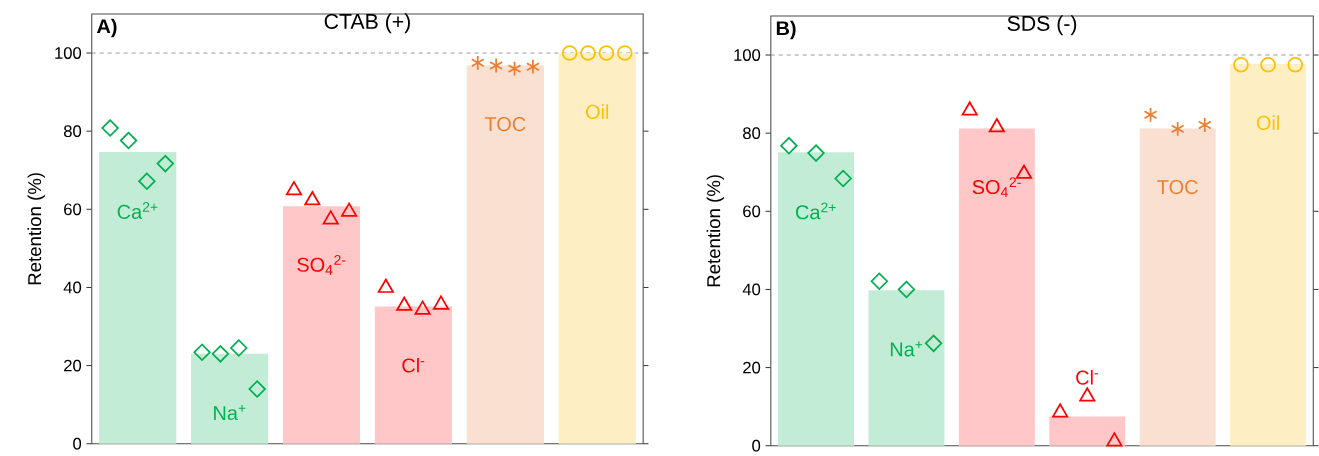  I want to click on chart-title: CTAB (+), so click(367, 23).